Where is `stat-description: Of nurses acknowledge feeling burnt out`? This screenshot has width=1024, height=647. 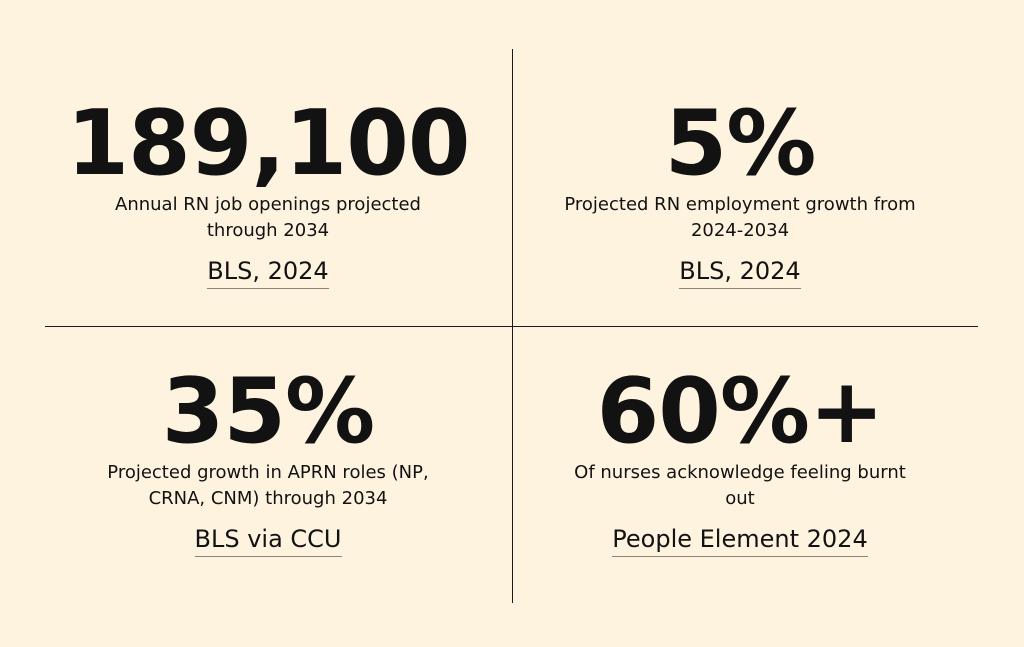
stat-description: Of nurses acknowledge feeling burnt out is located at coordinates (740, 485).